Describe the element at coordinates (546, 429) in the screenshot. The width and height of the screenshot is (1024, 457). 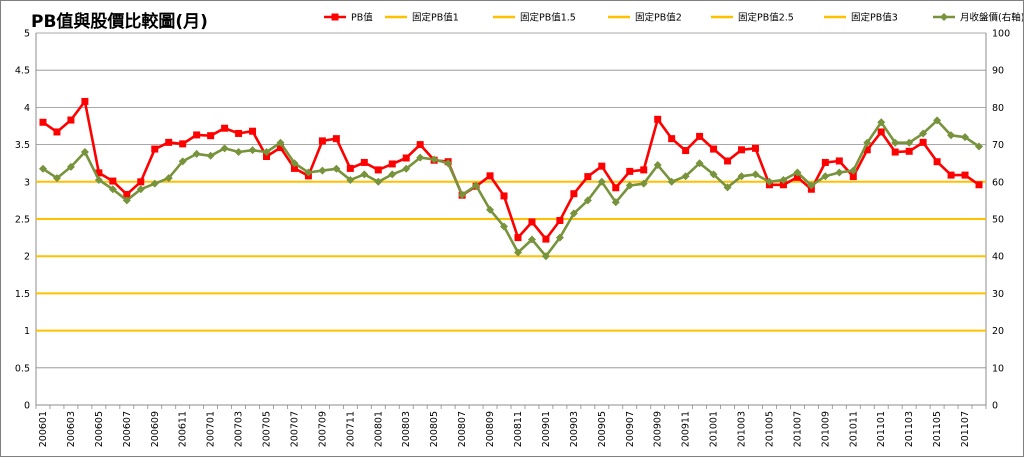
I see `x-tick-label: 200901` at that location.